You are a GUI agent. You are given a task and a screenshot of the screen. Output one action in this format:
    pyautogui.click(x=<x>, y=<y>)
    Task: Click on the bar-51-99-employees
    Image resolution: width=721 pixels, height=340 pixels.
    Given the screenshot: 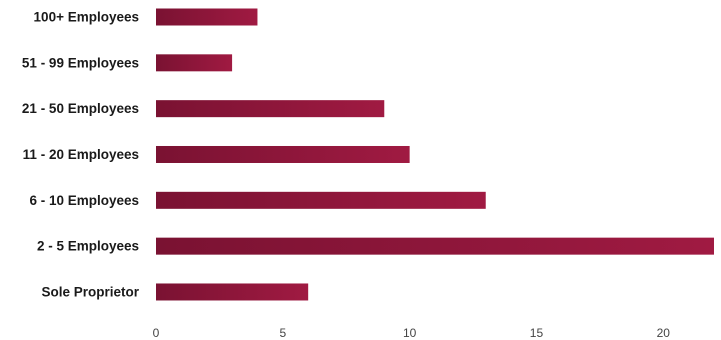 What is the action you would take?
    pyautogui.click(x=194, y=63)
    